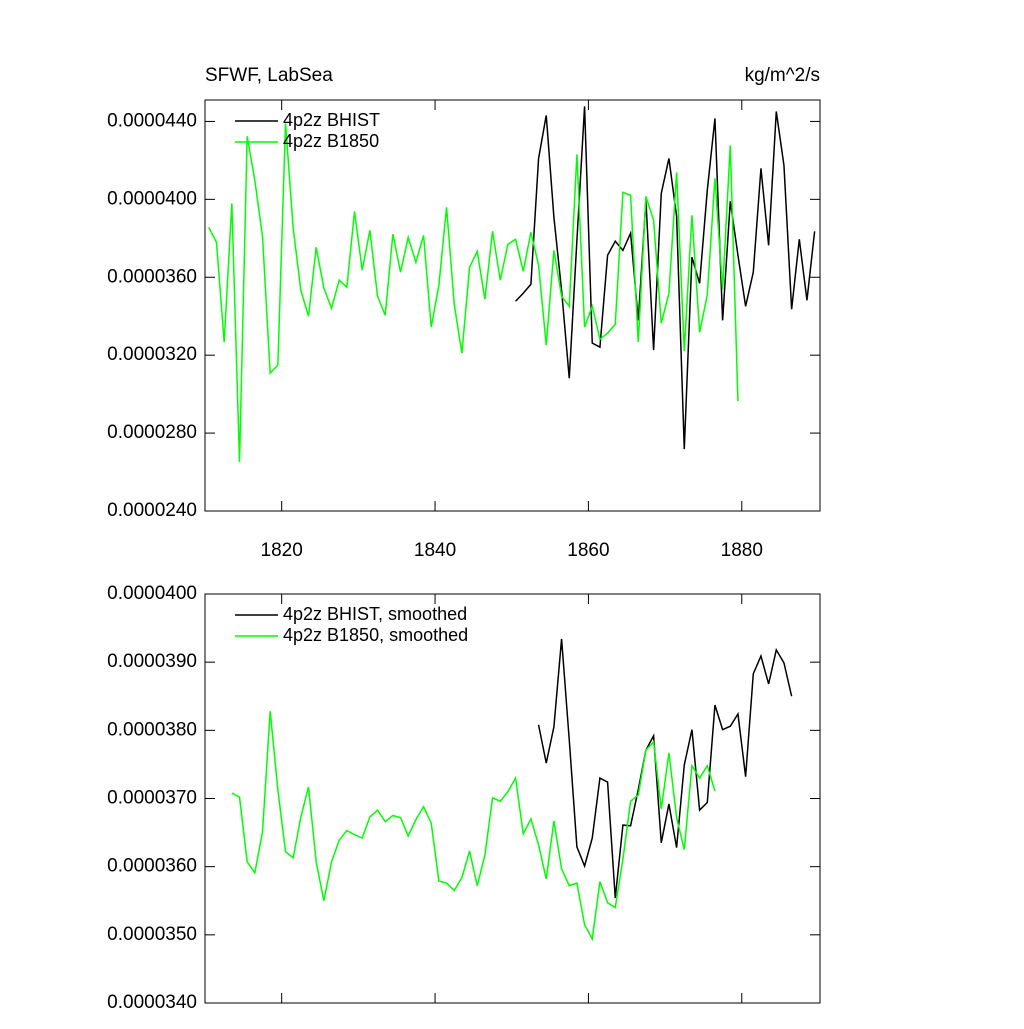 The height and width of the screenshot is (1029, 1024). I want to click on x-tick-label: 1820, so click(282, 550).